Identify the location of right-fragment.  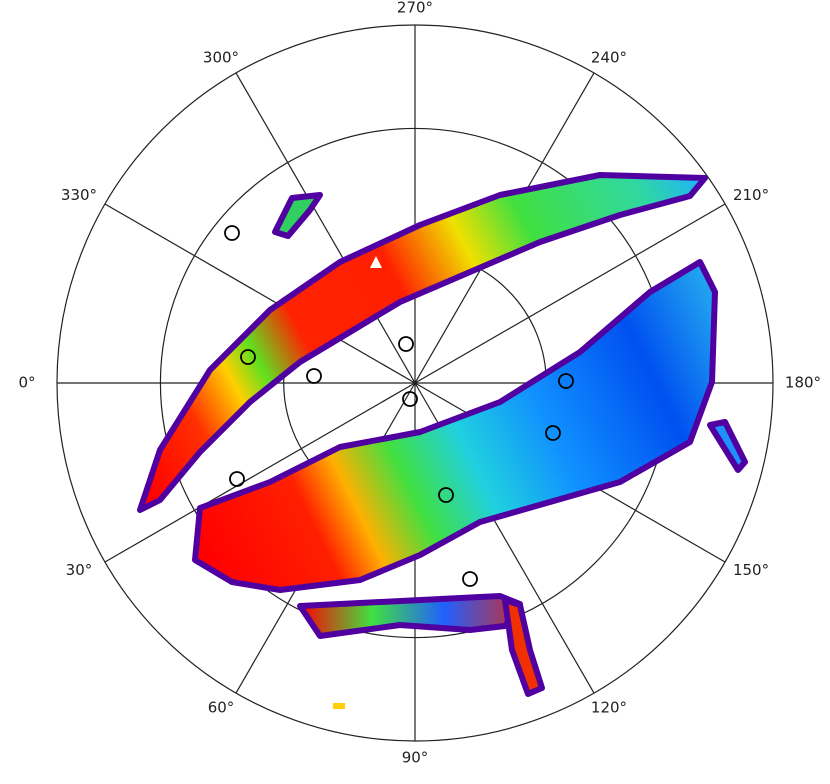
(727, 446).